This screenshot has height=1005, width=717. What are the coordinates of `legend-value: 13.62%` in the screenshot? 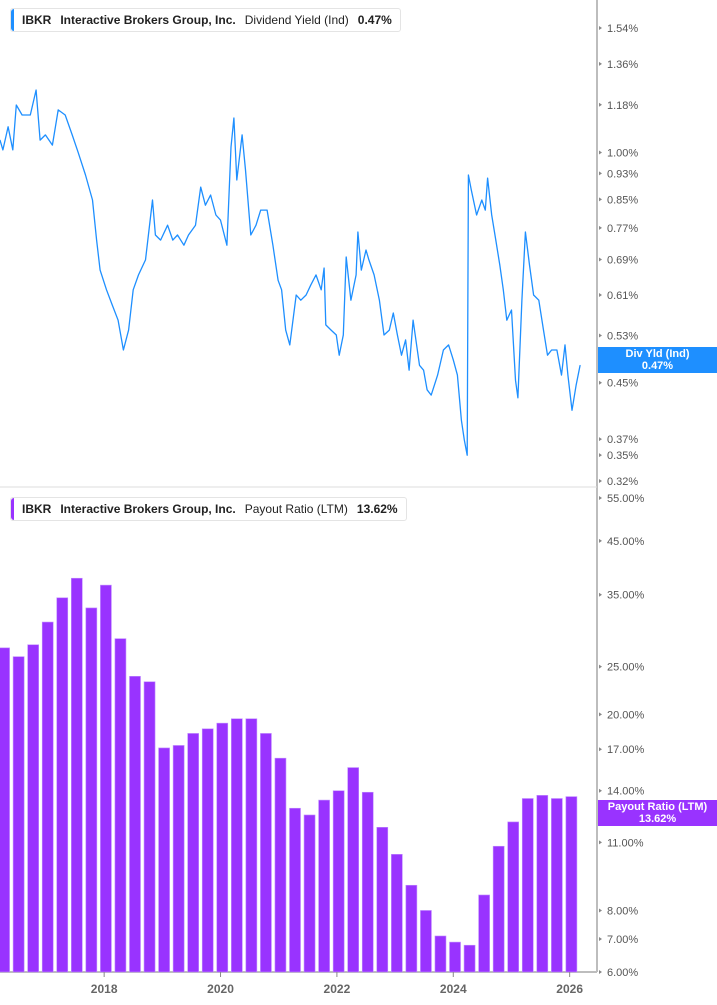 It's located at (377, 509).